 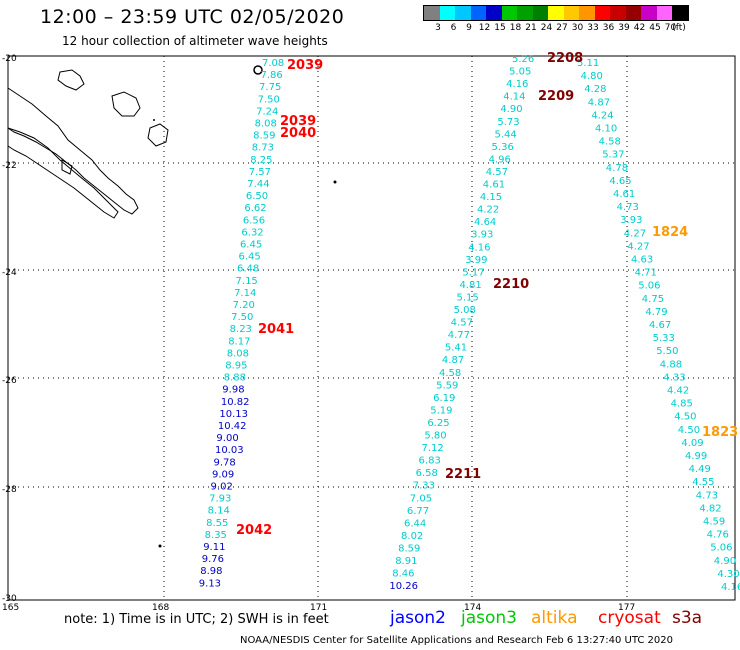 I want to click on satellite-cryosat: cryosat, so click(x=629, y=618).